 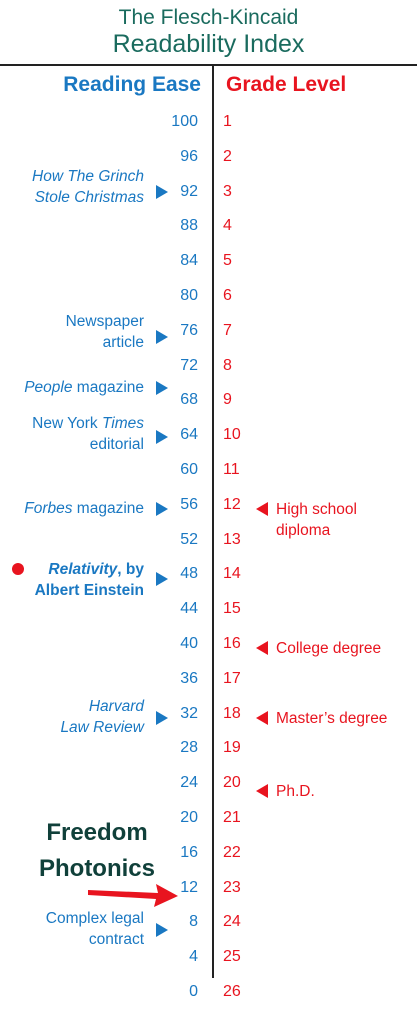 I want to click on newspaper-label: Newspaper article, so click(x=104, y=332).